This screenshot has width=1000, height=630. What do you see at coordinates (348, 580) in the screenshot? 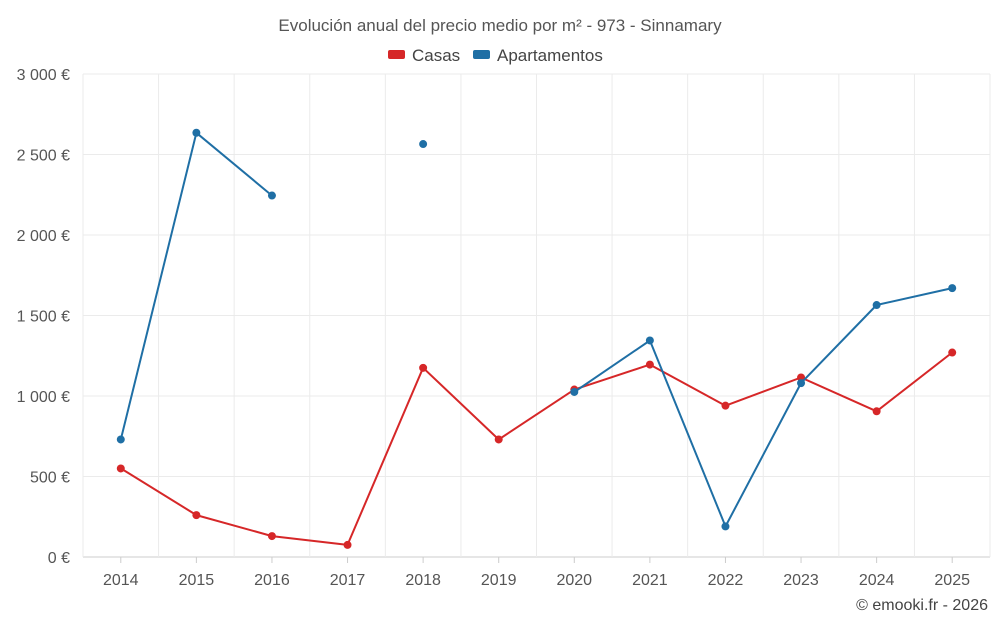
I see `x-tick-label: 2017` at bounding box center [348, 580].